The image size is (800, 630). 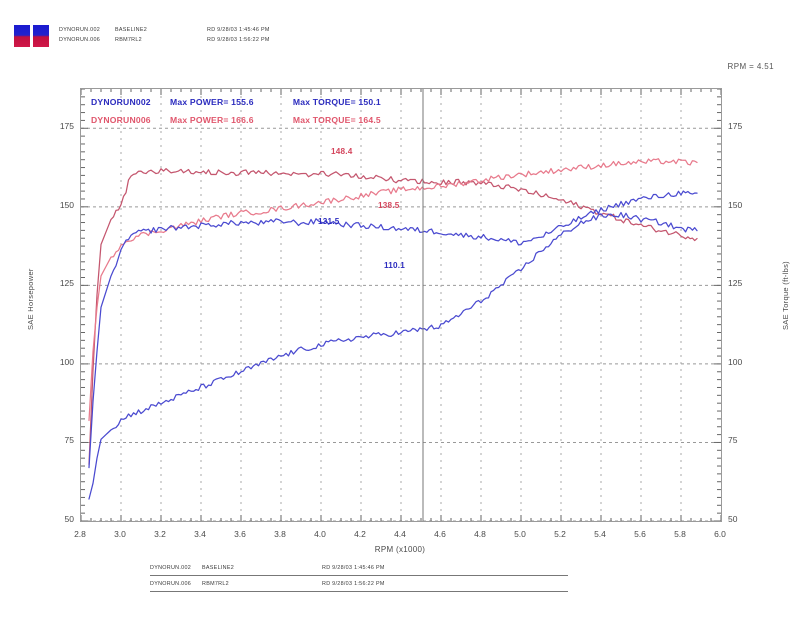 I want to click on x-tick-label: 5.0, so click(x=520, y=534).